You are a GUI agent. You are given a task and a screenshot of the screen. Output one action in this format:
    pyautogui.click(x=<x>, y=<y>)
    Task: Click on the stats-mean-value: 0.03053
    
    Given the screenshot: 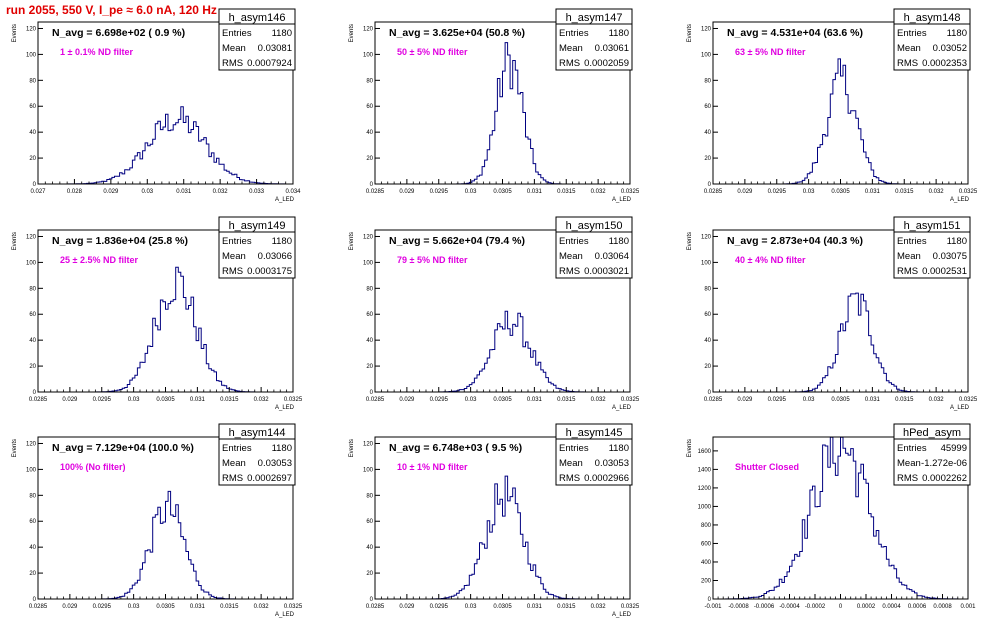 What is the action you would take?
    pyautogui.click(x=612, y=463)
    